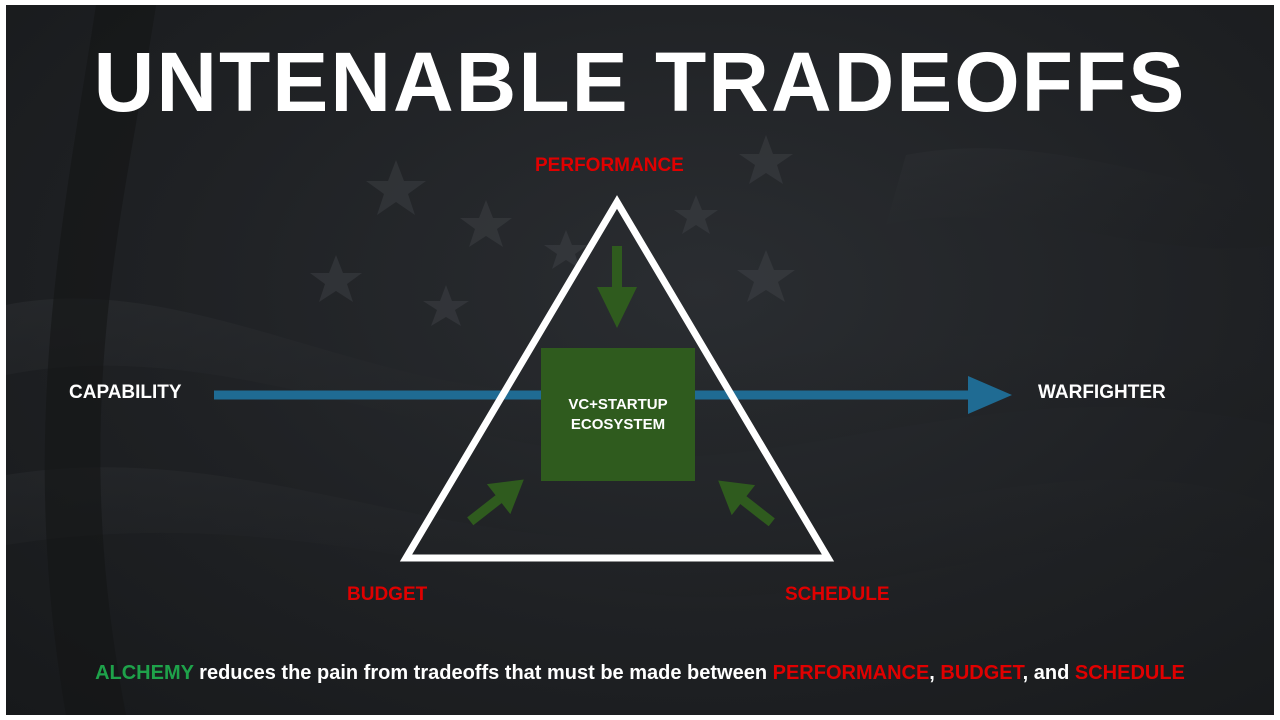 Image resolution: width=1280 pixels, height=720 pixels. What do you see at coordinates (125, 392) in the screenshot?
I see `flow-source-label: CAPABILITY` at bounding box center [125, 392].